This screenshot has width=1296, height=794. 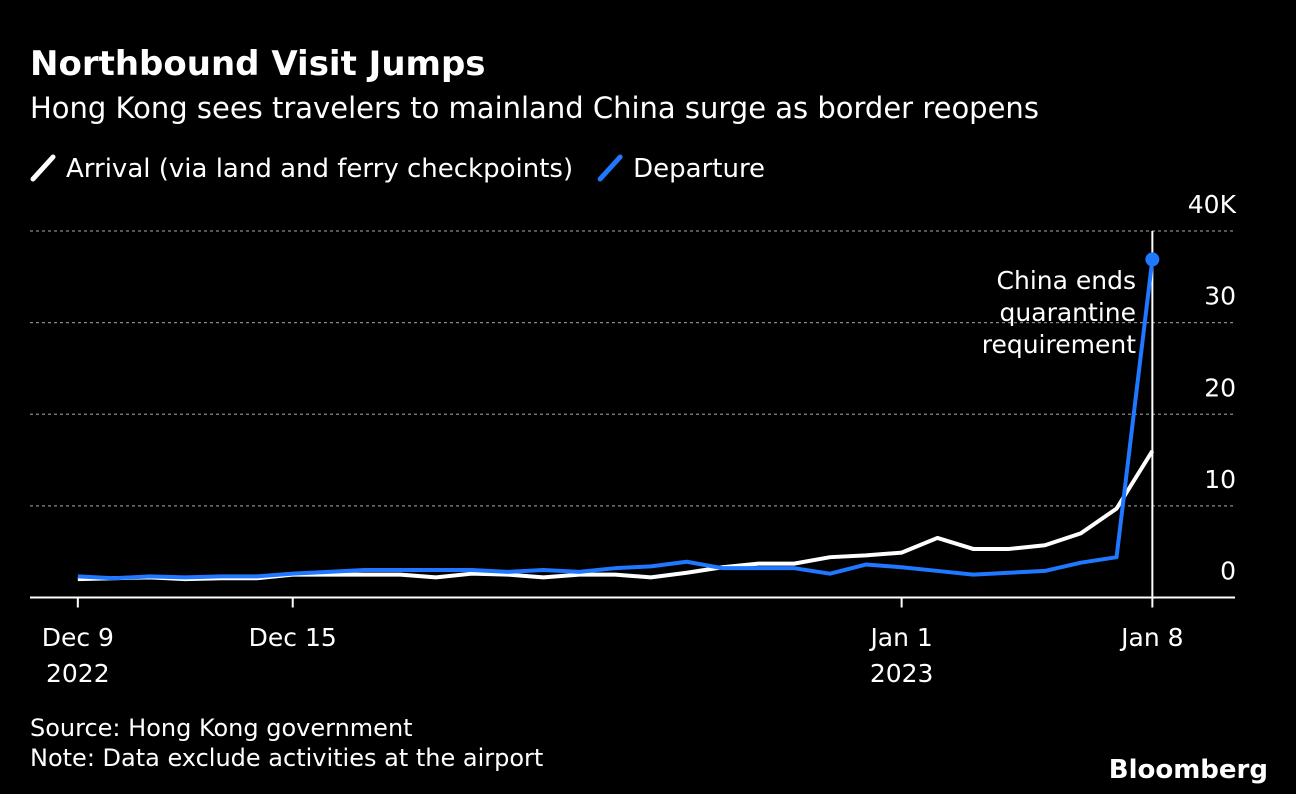 What do you see at coordinates (1220, 387) in the screenshot?
I see `y-tick-label: 20` at bounding box center [1220, 387].